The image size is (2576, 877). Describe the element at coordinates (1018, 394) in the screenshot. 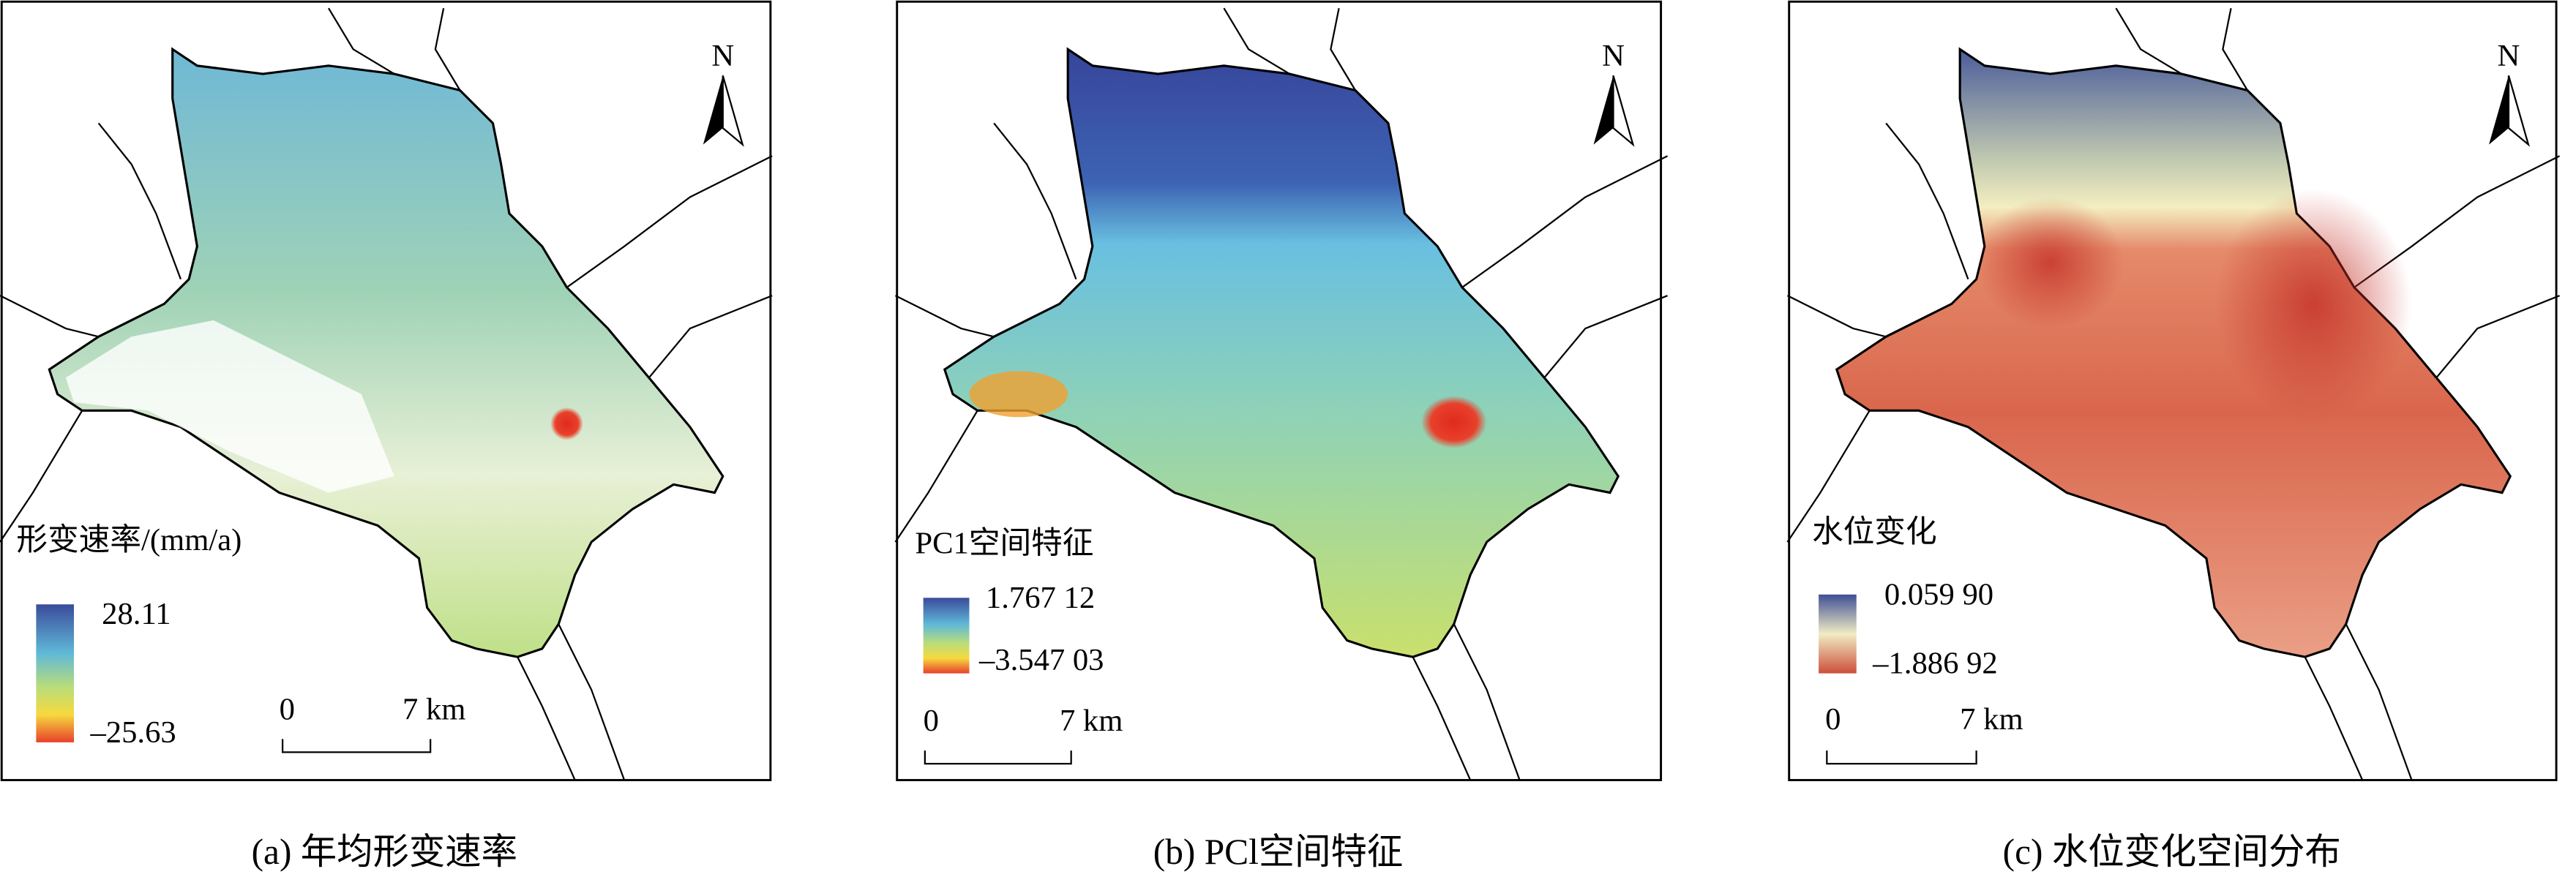

I see `pc1-warm` at that location.